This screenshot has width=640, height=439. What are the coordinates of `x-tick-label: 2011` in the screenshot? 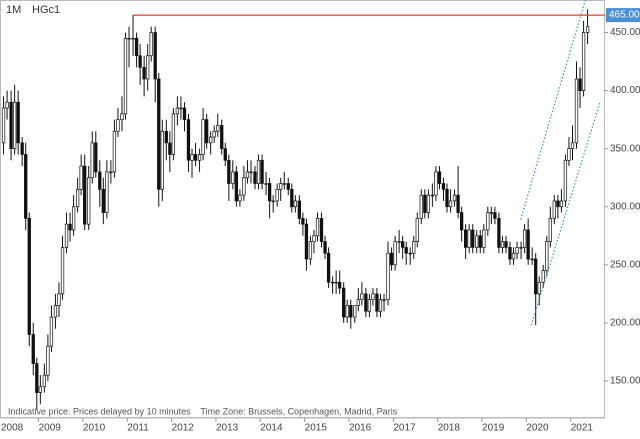 It's located at (138, 428).